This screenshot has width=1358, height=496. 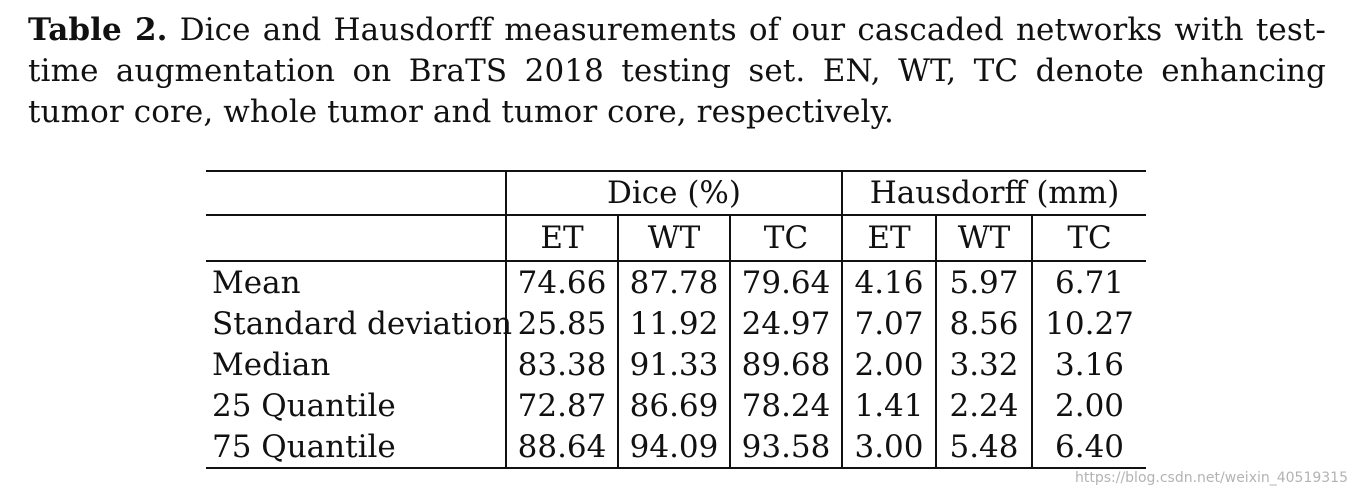 I want to click on row-label: 75 Quantile, so click(x=356, y=447).